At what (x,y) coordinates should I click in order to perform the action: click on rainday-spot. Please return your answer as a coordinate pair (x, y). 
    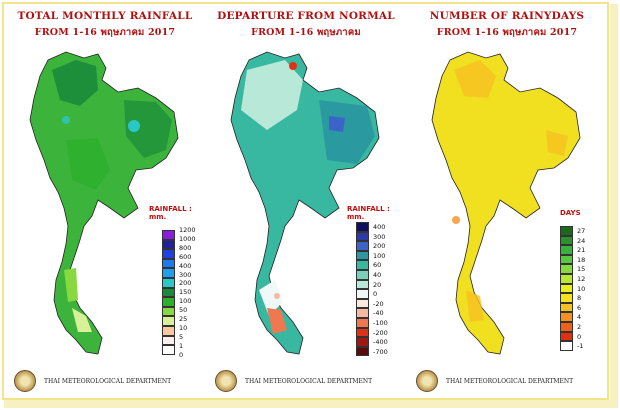
    Looking at the image, I should click on (456, 220).